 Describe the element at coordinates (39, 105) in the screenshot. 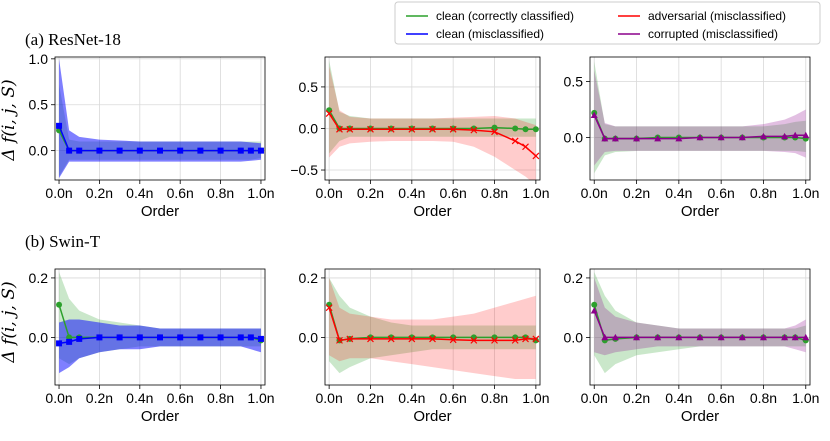

I see `y-tick-label: 0.5` at that location.